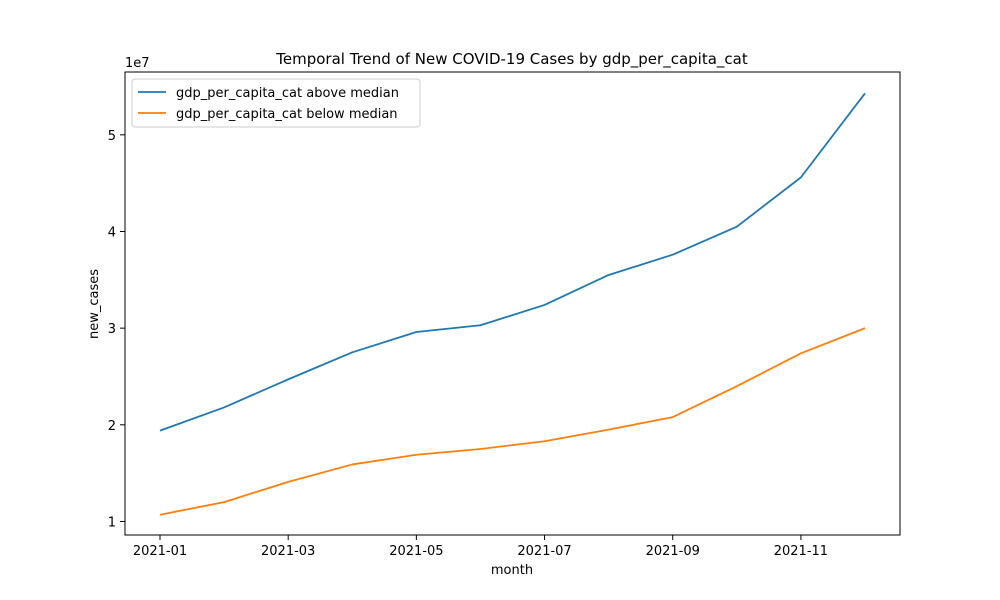 This screenshot has width=1000, height=600. What do you see at coordinates (416, 551) in the screenshot?
I see `x-tick-label: 2021-05` at bounding box center [416, 551].